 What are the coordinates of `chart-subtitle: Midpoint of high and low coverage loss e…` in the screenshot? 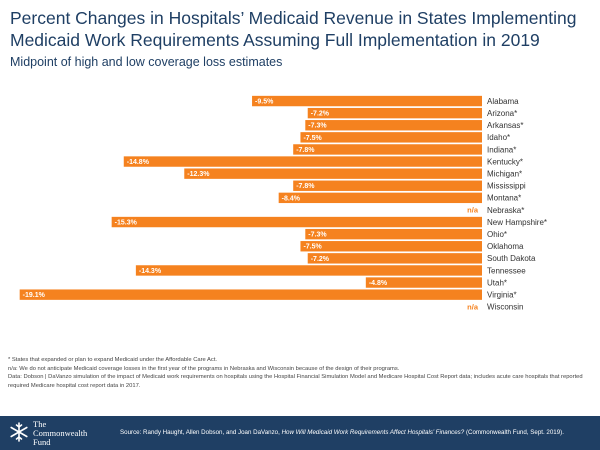 It's located at (146, 62).